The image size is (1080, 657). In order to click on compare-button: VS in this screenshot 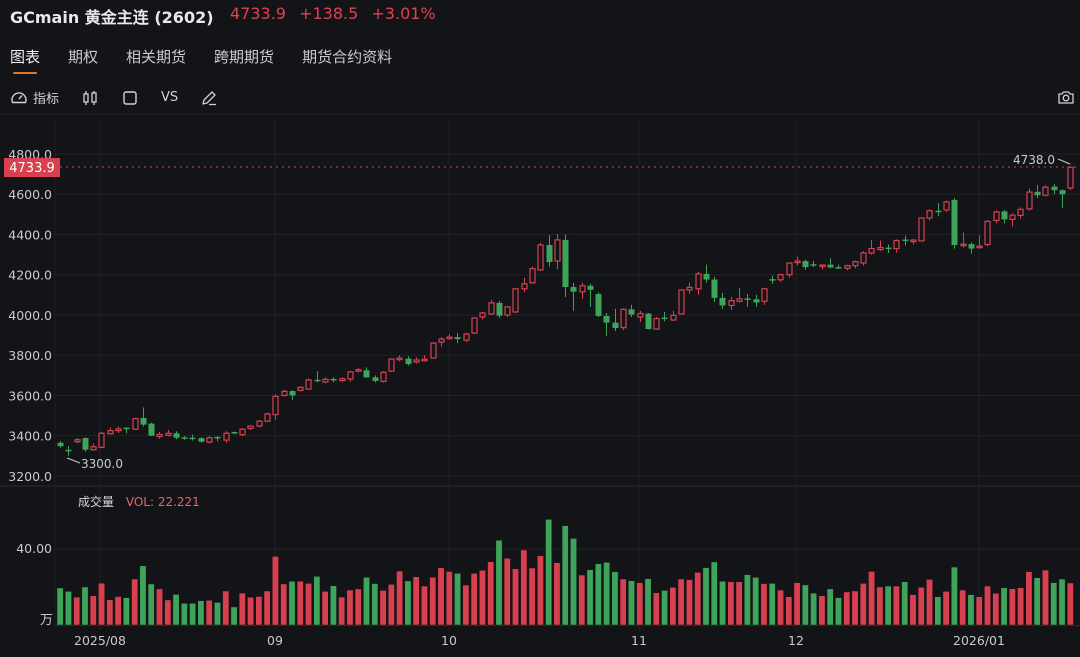, I will do `click(169, 97)`.